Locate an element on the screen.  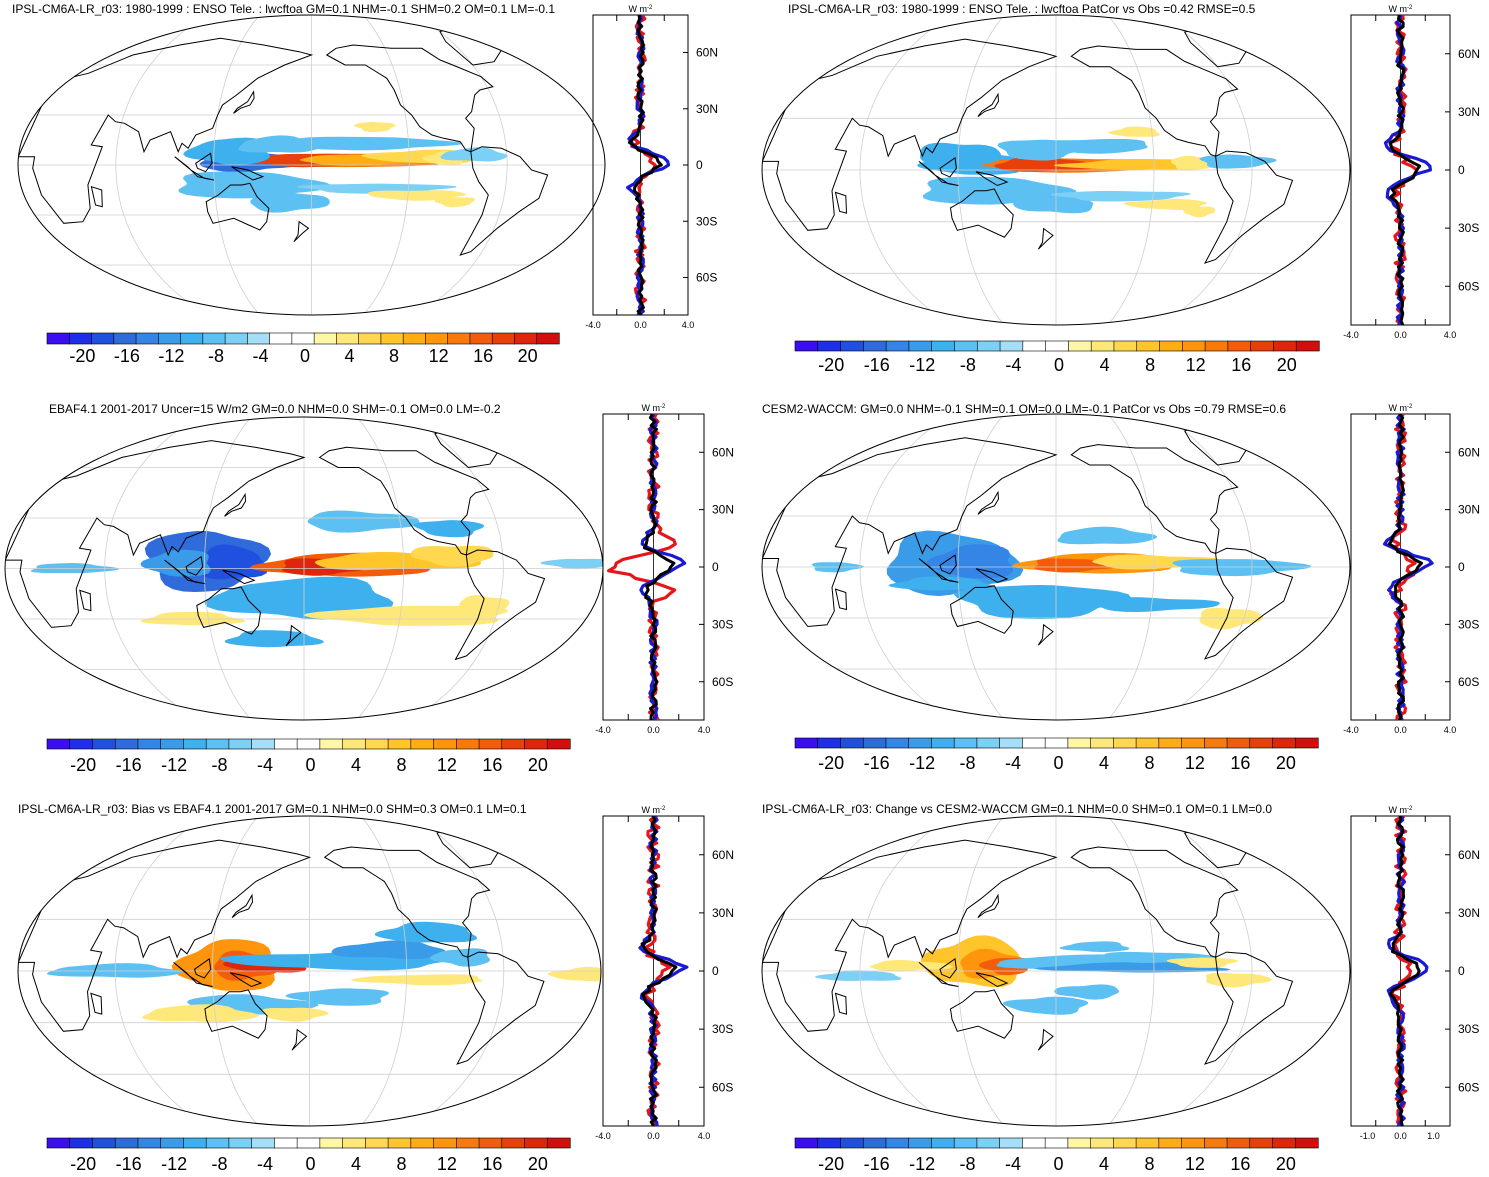
colorbar-label: 0 is located at coordinates (1058, 1163).